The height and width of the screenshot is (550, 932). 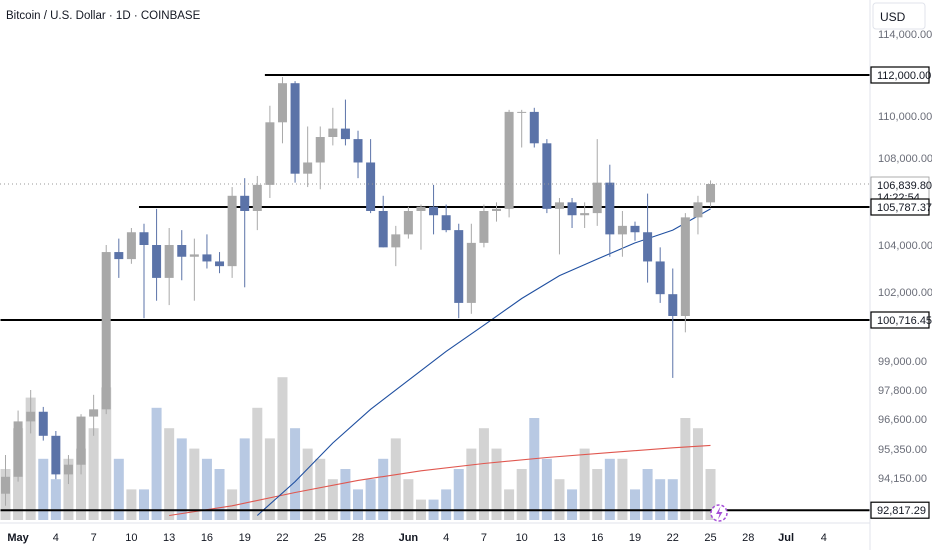 I want to click on time-tick-label: 28, so click(x=358, y=538).